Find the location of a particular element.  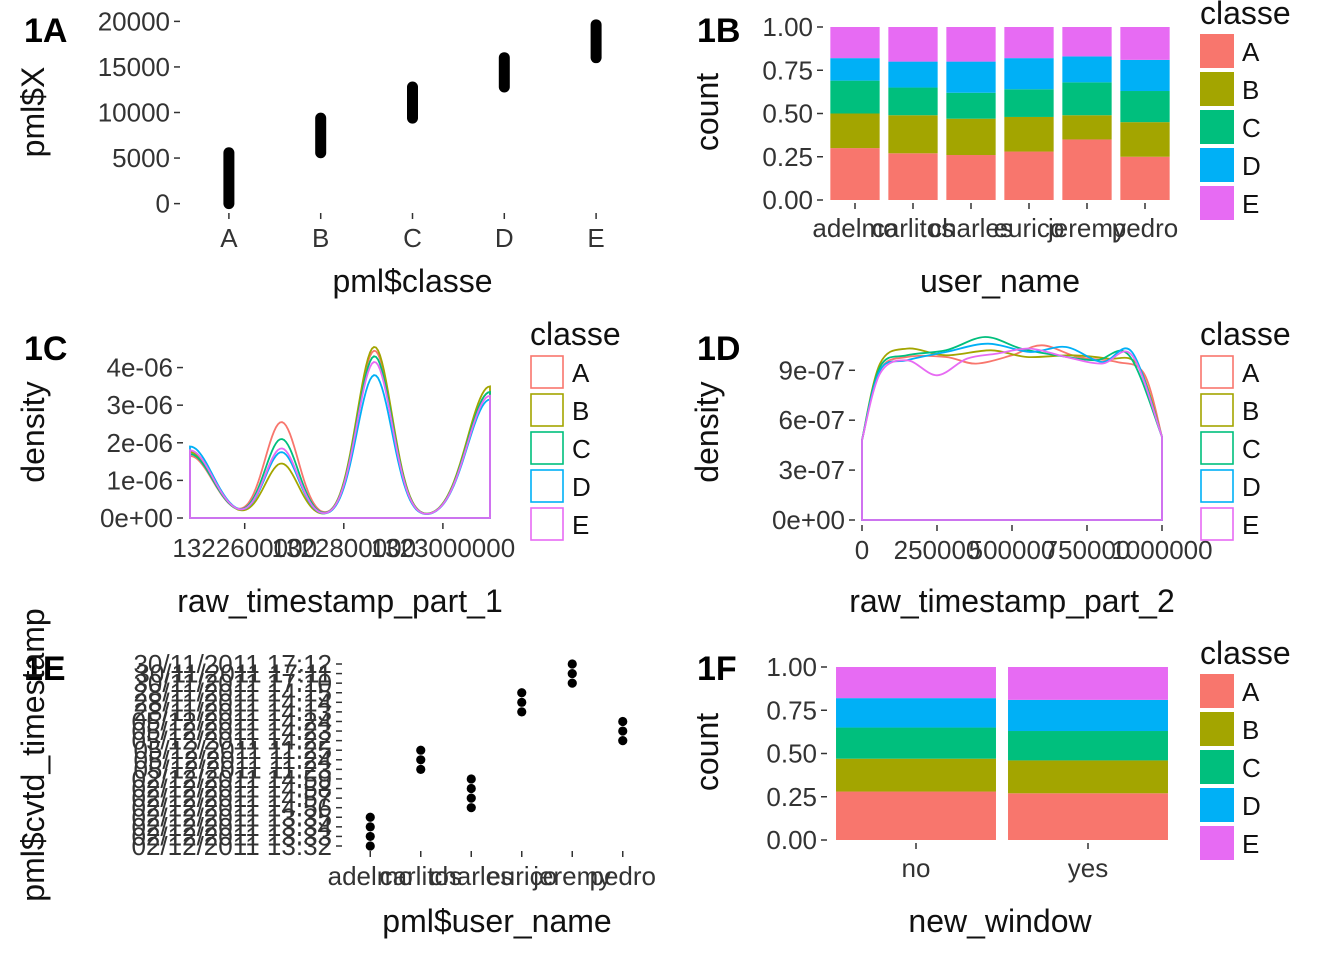

y-tick-label: 05/12/2011 11:25 is located at coordinates (232, 750).